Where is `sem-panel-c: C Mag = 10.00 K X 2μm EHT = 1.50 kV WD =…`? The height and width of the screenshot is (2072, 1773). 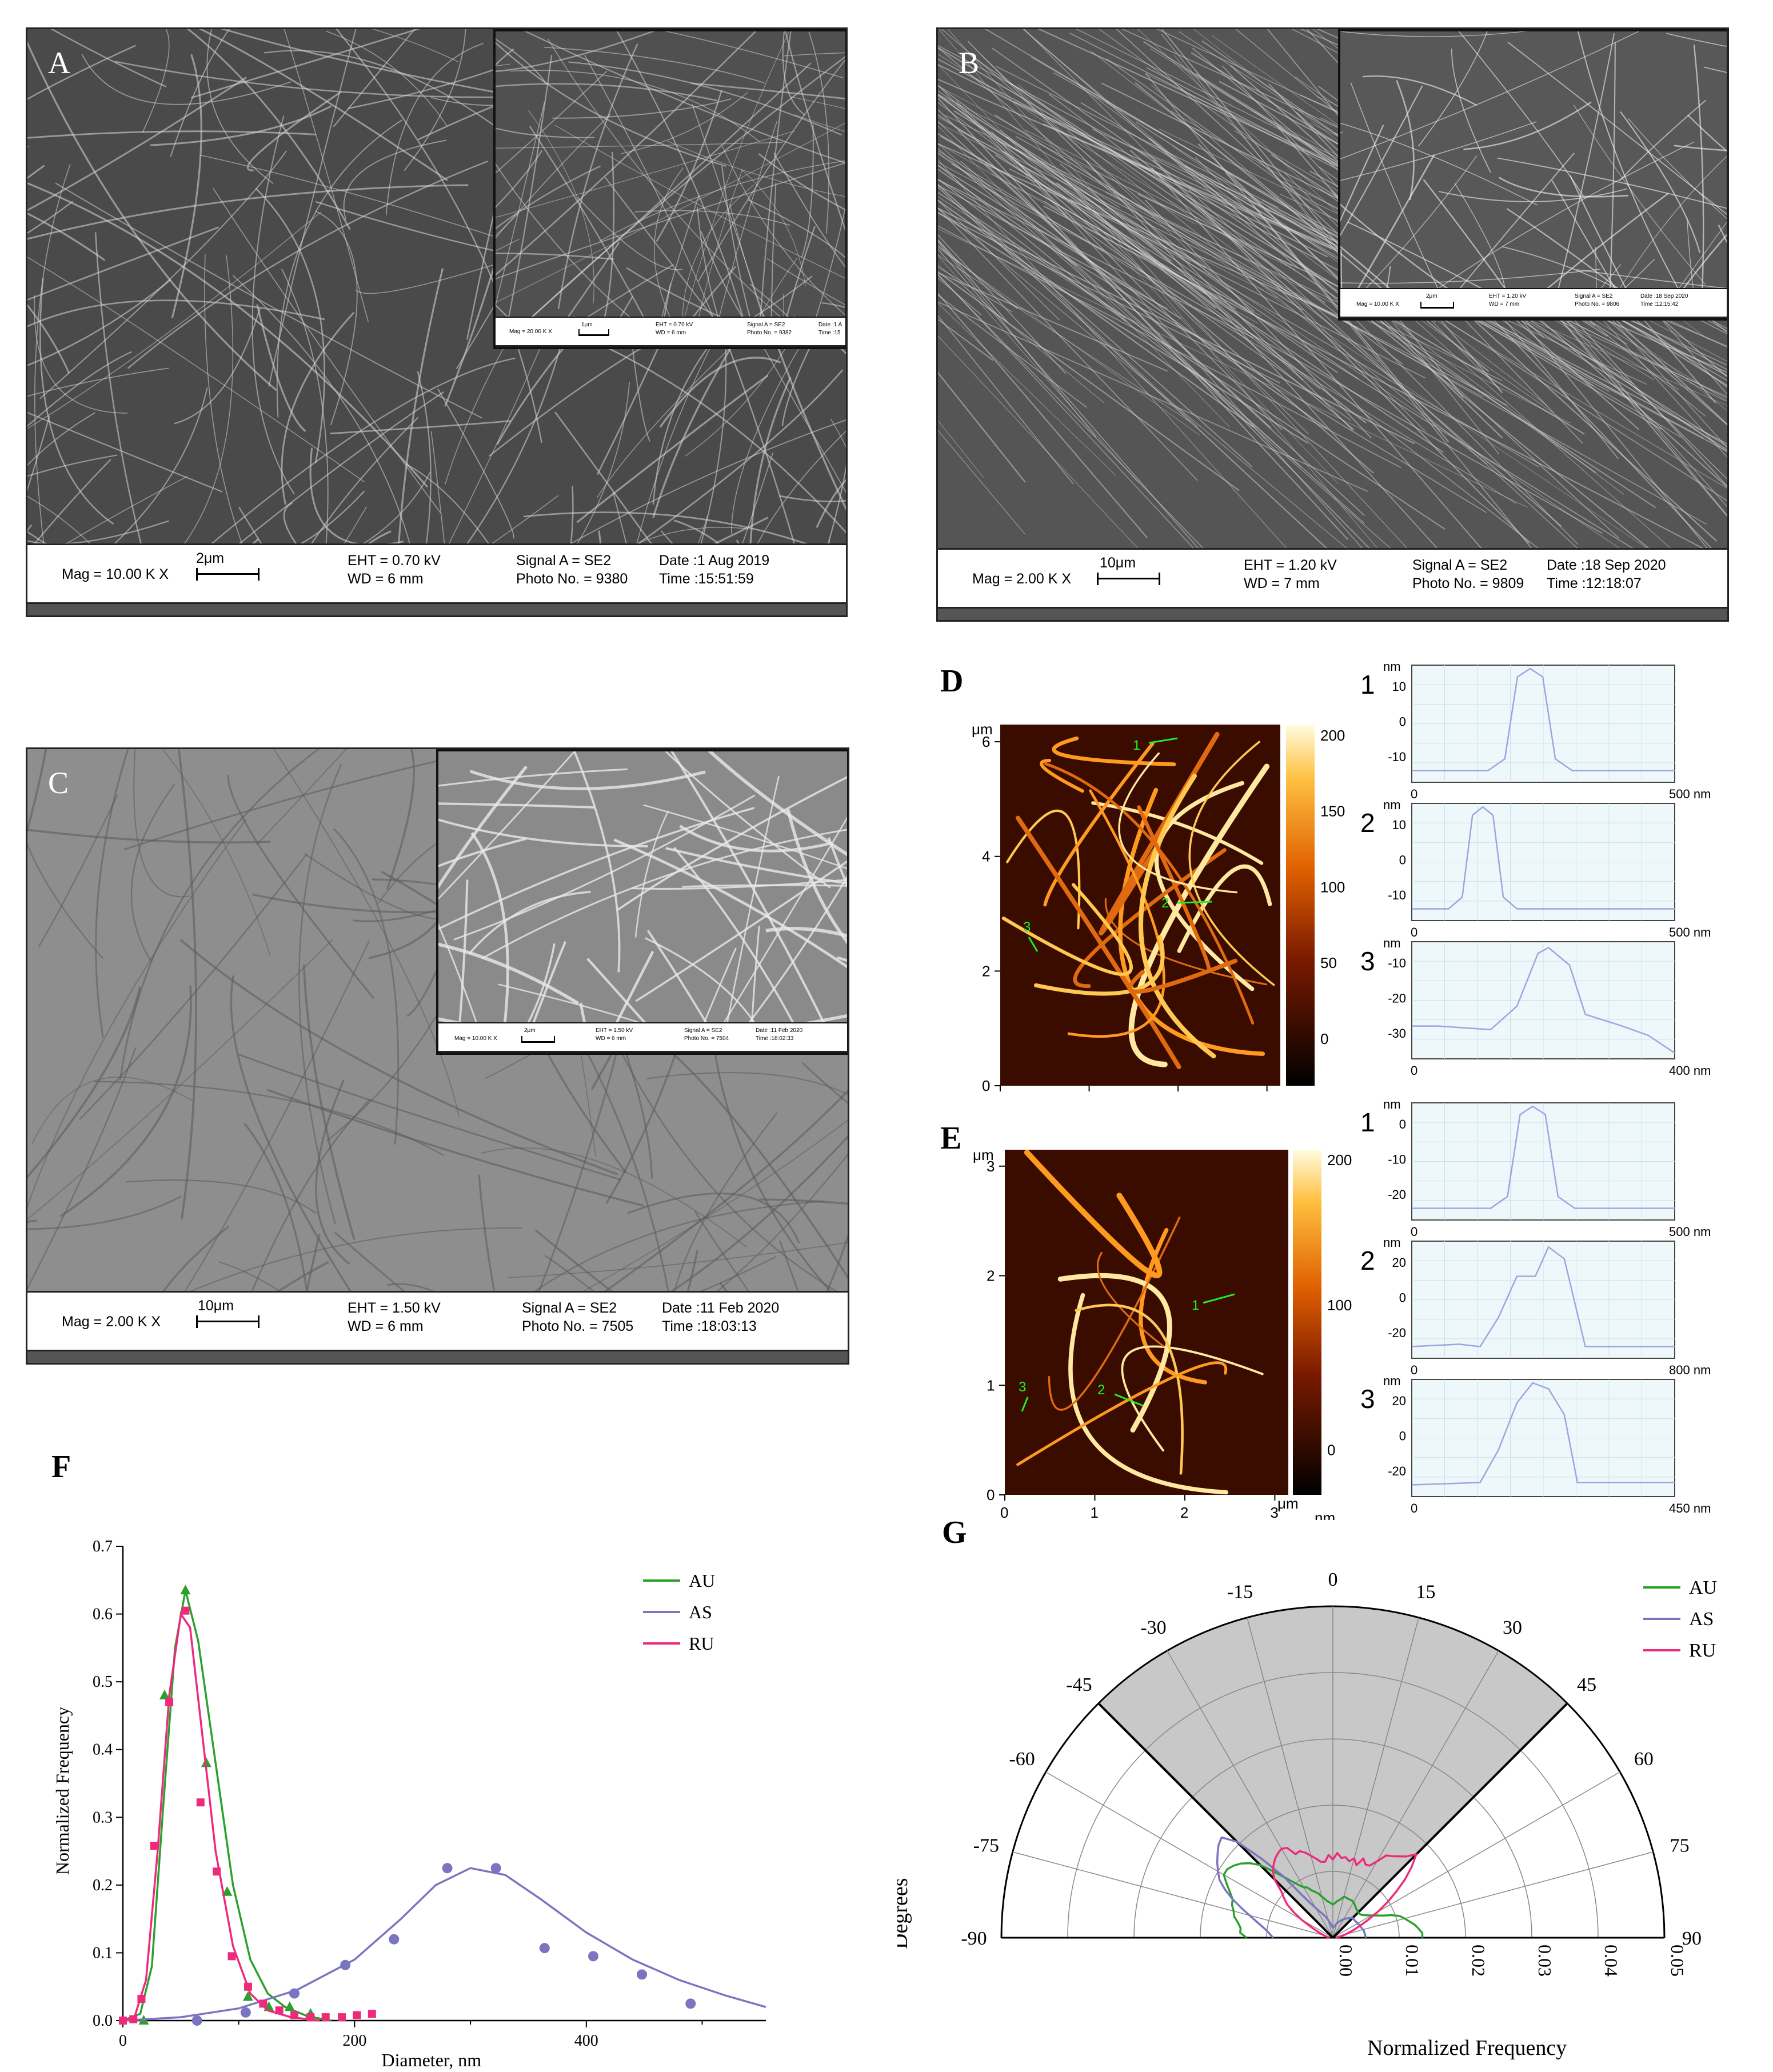 sem-panel-c: C Mag = 10.00 K X 2μm EHT = 1.50 kV WD =… is located at coordinates (438, 1056).